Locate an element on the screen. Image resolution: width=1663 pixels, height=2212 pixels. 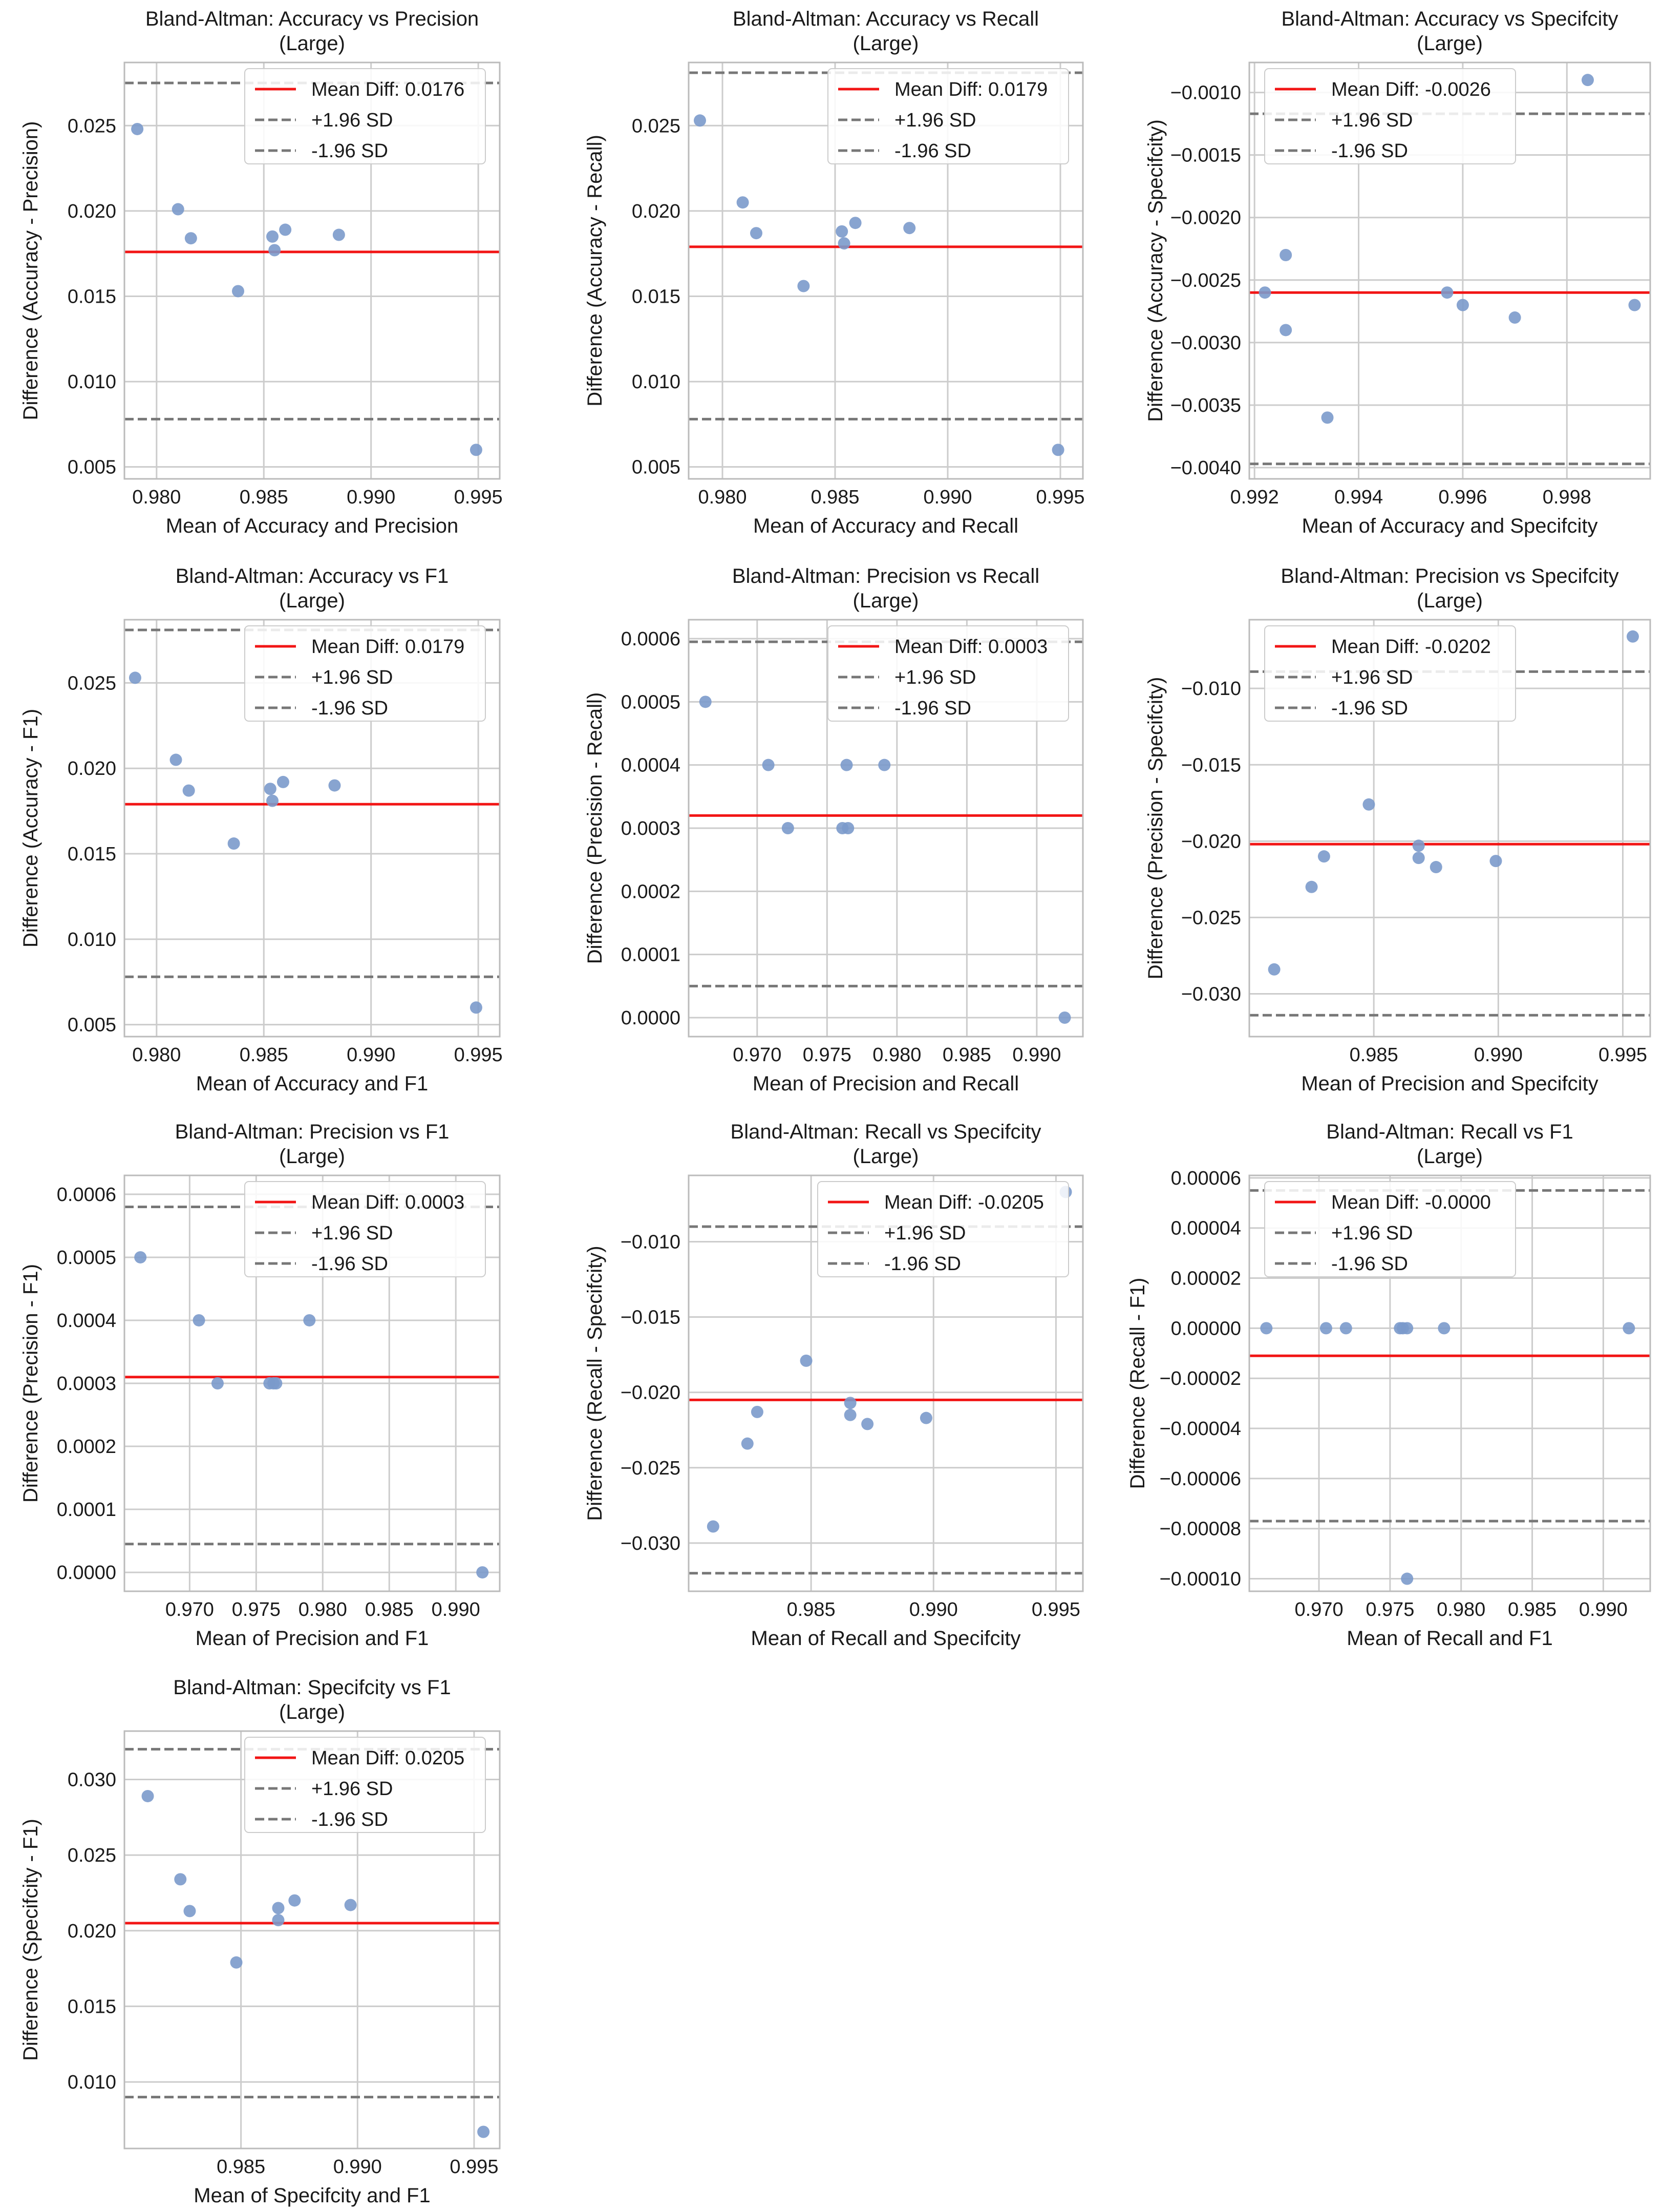
y-axis-label: Difference (Recall - F1) is located at coordinates (1138, 1384).